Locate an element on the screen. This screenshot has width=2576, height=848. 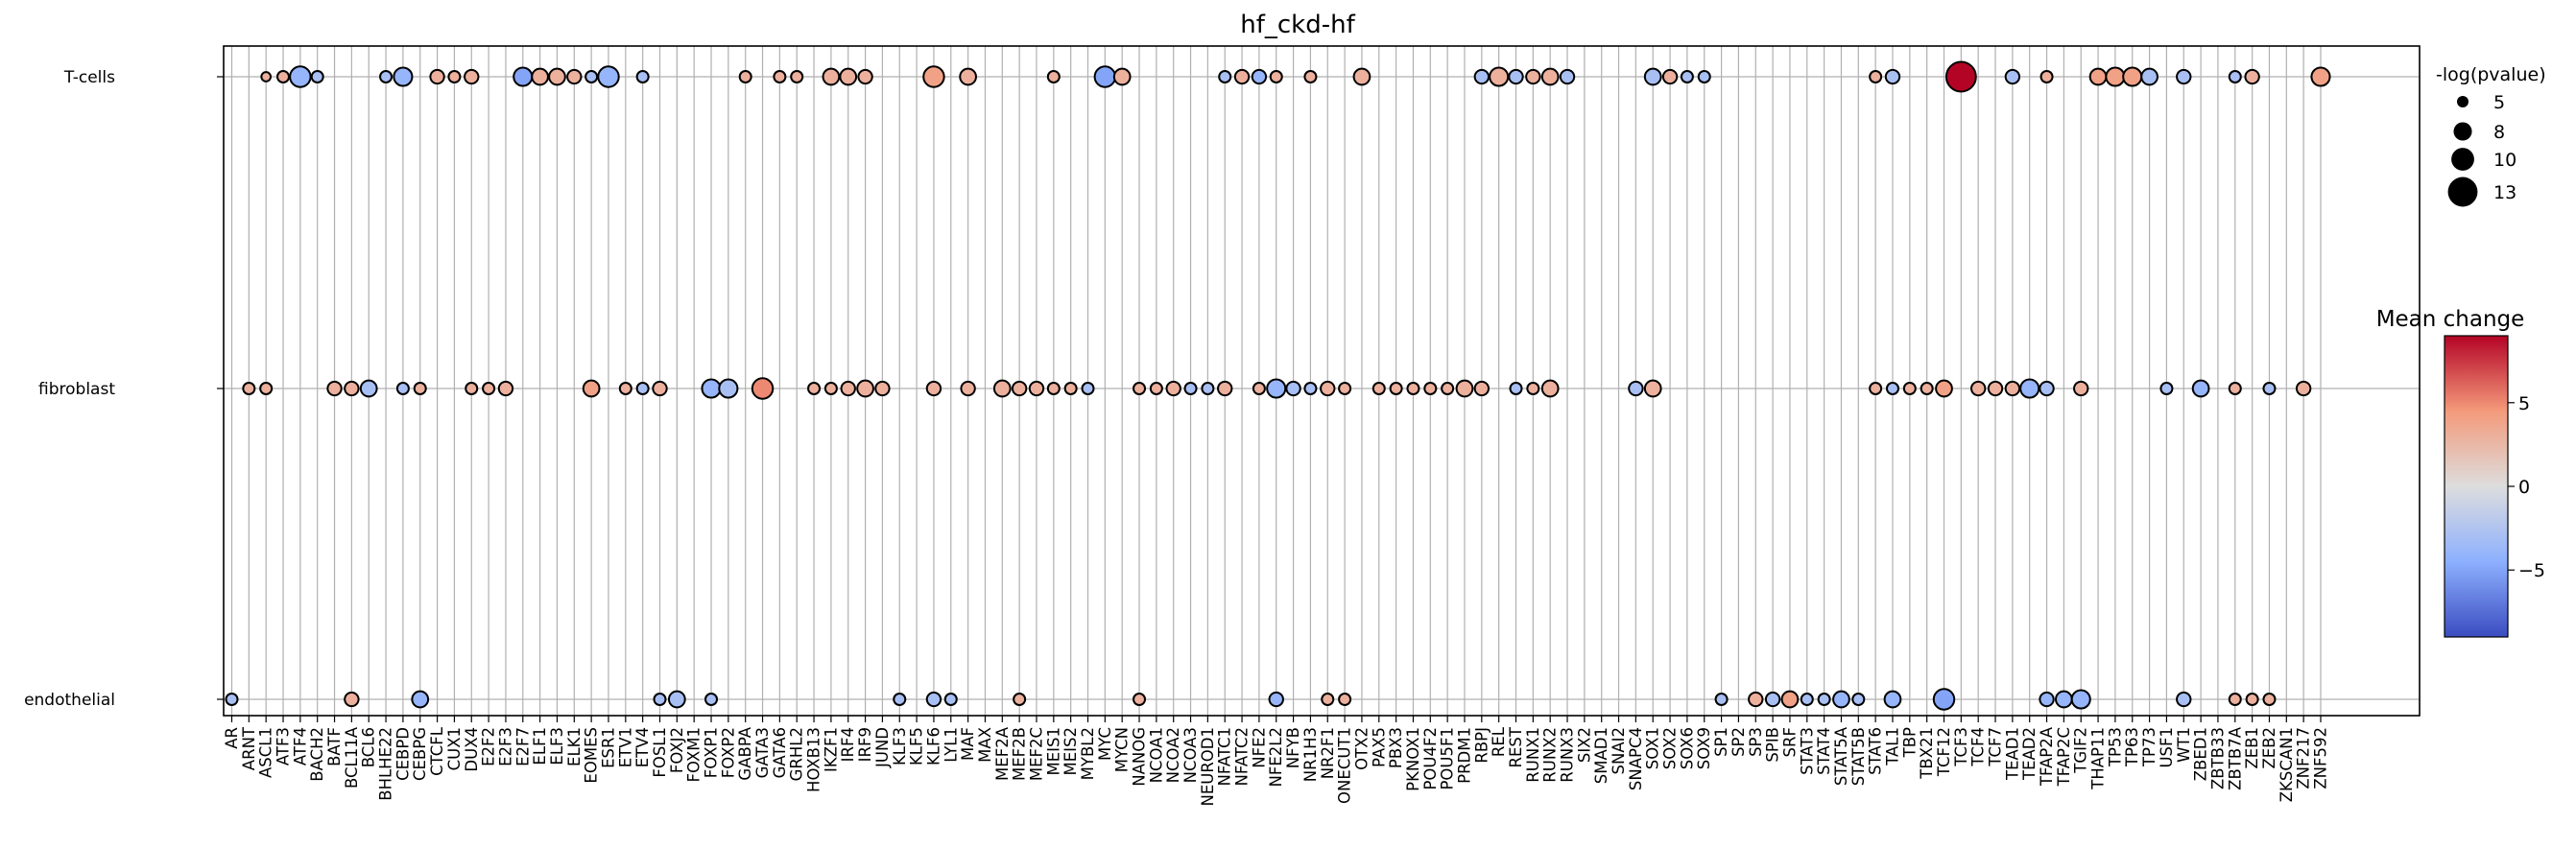
column-label: MYBL2 is located at coordinates (1088, 754).